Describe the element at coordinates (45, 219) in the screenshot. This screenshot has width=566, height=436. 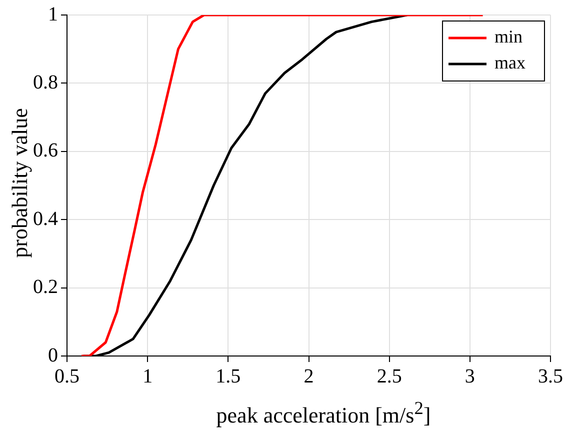
I see `y-tick-label: 0.4` at that location.